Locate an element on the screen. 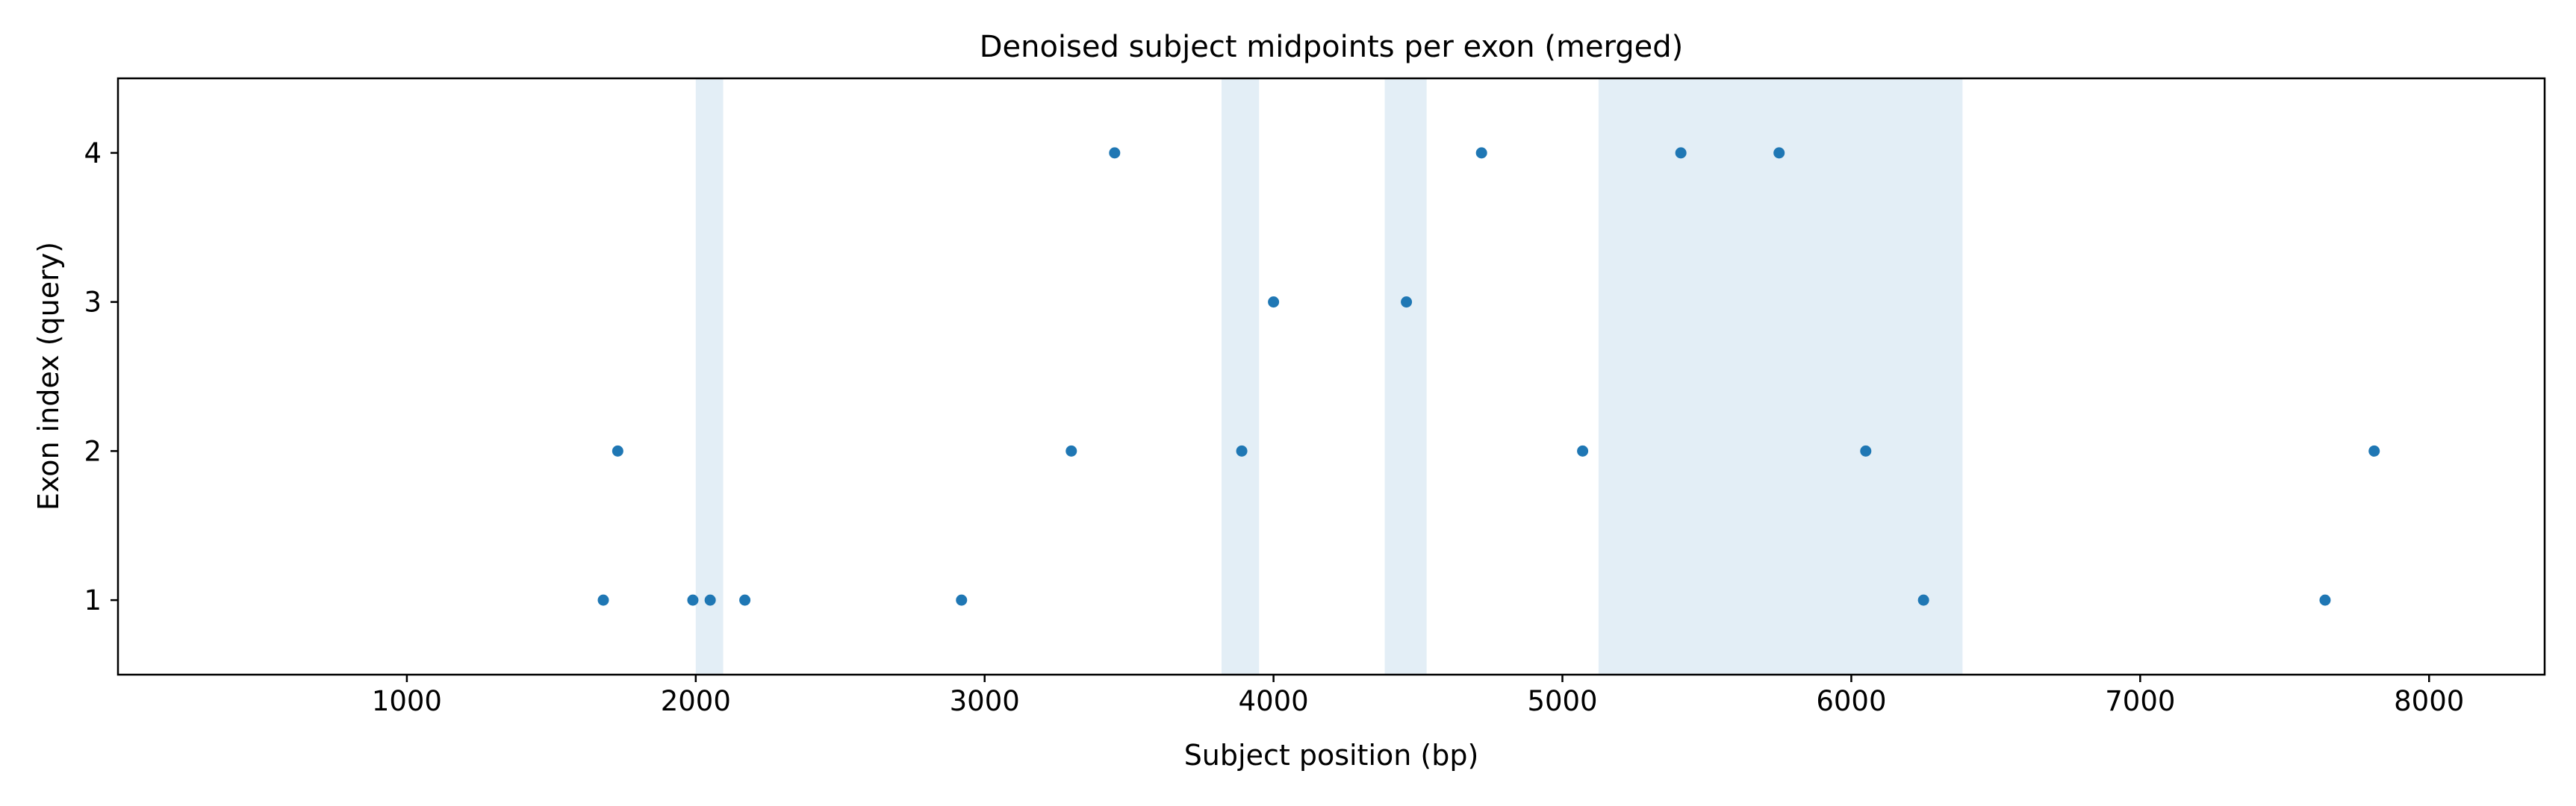 The image size is (2576, 806). x-tick-label: 7000 is located at coordinates (2140, 701).